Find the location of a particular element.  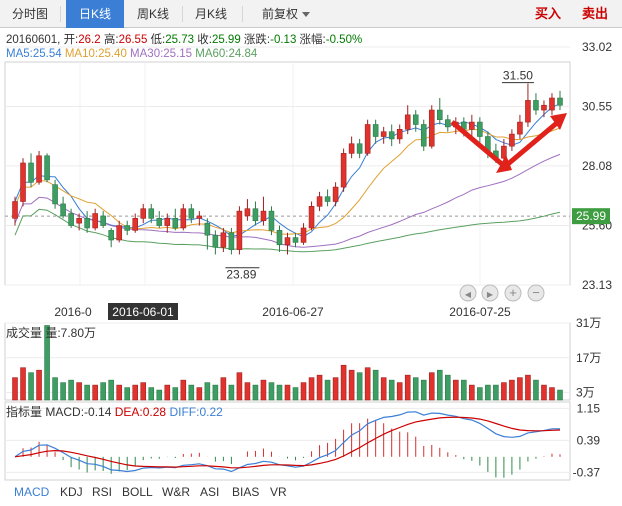

macd-tick-label: 0.39 is located at coordinates (589, 440).